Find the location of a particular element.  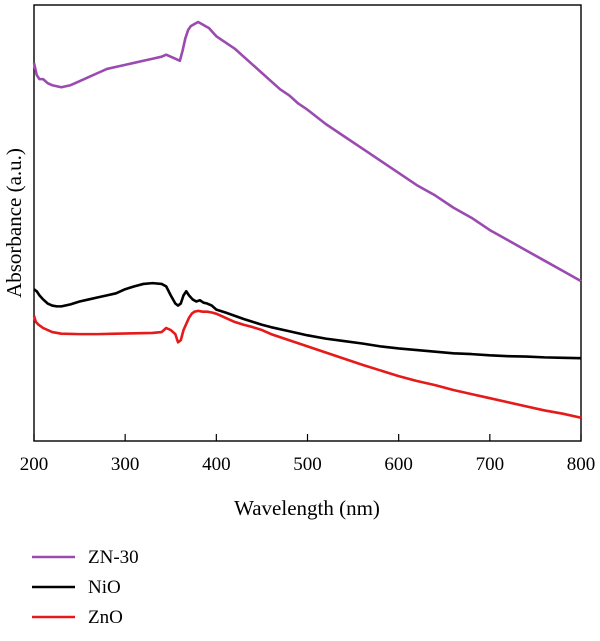

x-tick-label: 600 is located at coordinates (398, 464).